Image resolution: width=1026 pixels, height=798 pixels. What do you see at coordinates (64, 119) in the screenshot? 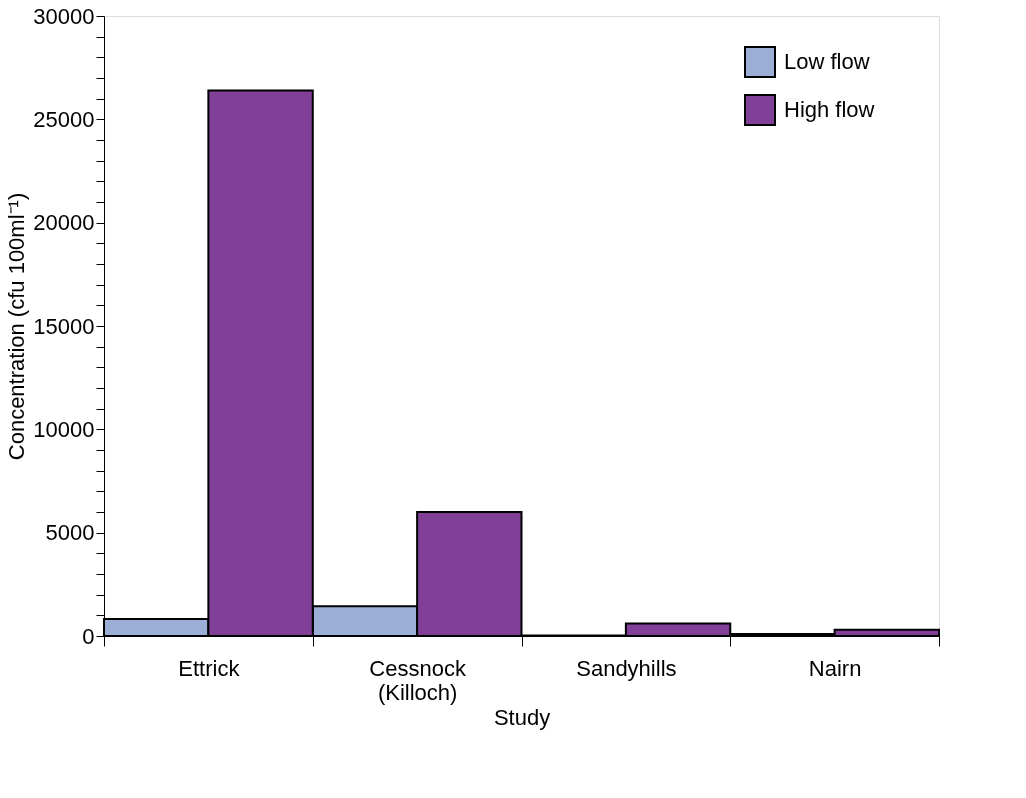
I see `y-tick-label: 25000` at bounding box center [64, 119].